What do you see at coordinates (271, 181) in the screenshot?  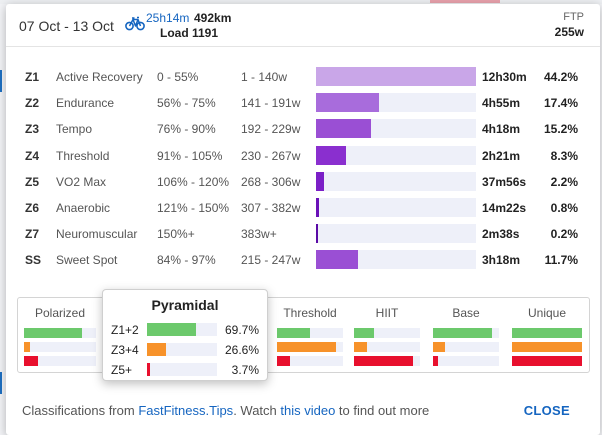 I see `zone-watts-range: 268 - 306w` at bounding box center [271, 181].